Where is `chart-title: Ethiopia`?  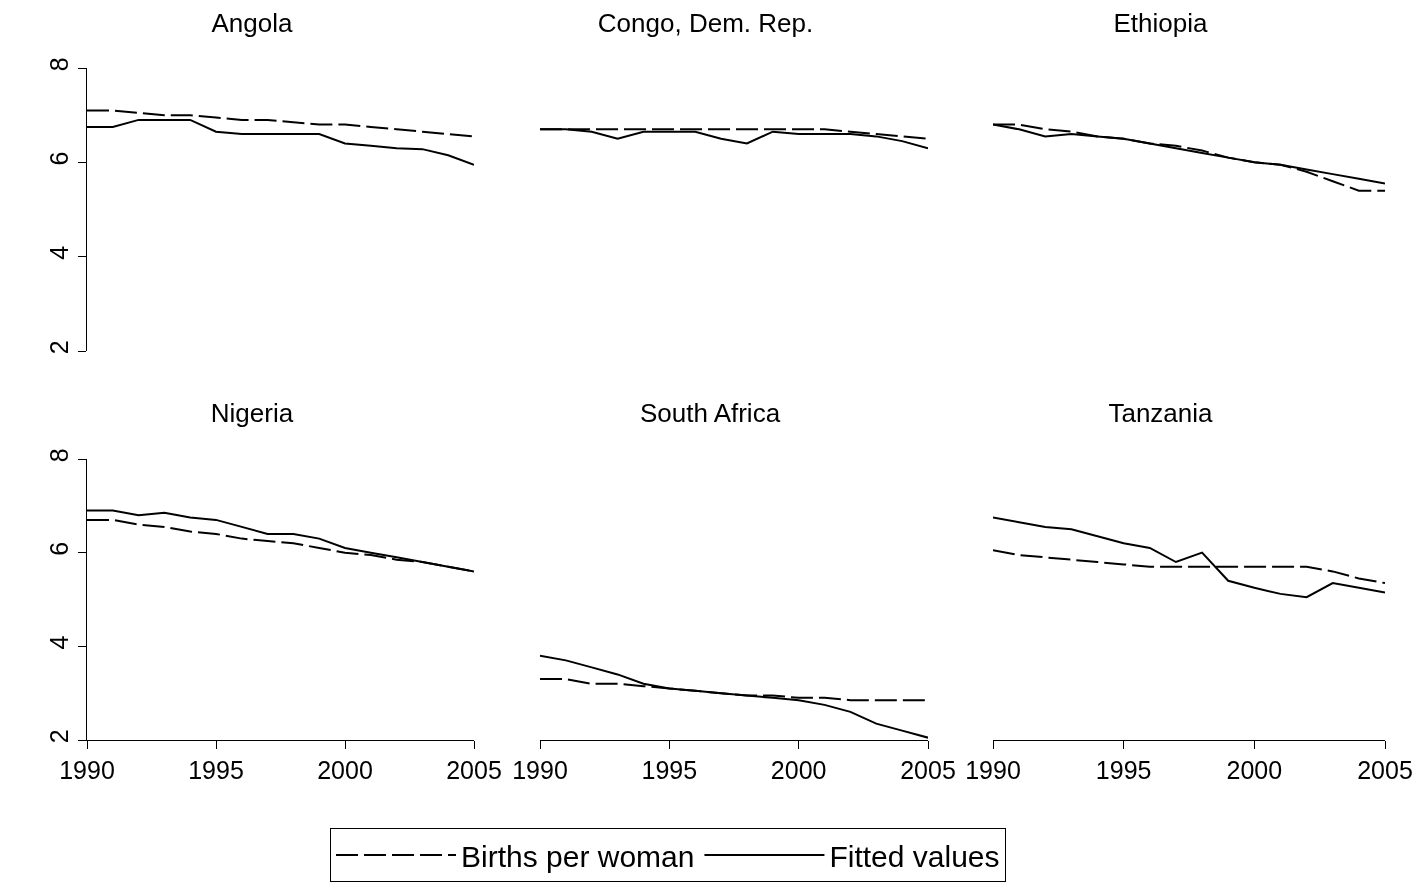
chart-title: Ethiopia is located at coordinates (1161, 23).